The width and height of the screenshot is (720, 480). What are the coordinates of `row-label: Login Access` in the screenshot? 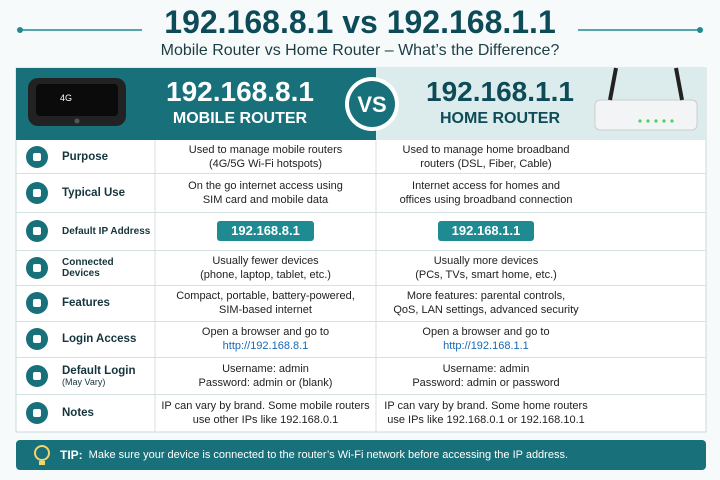 It's located at (108, 339).